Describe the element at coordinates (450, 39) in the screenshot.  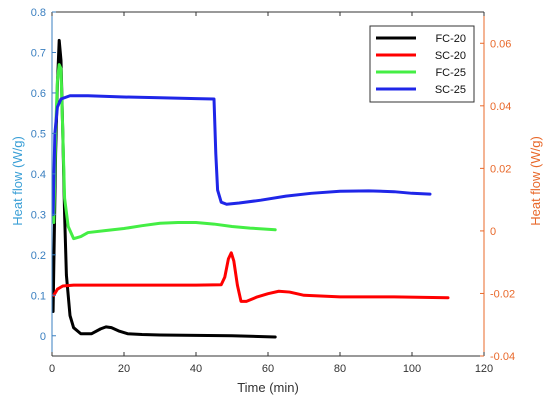
I see `legend-label-fc-20: FC-20` at that location.